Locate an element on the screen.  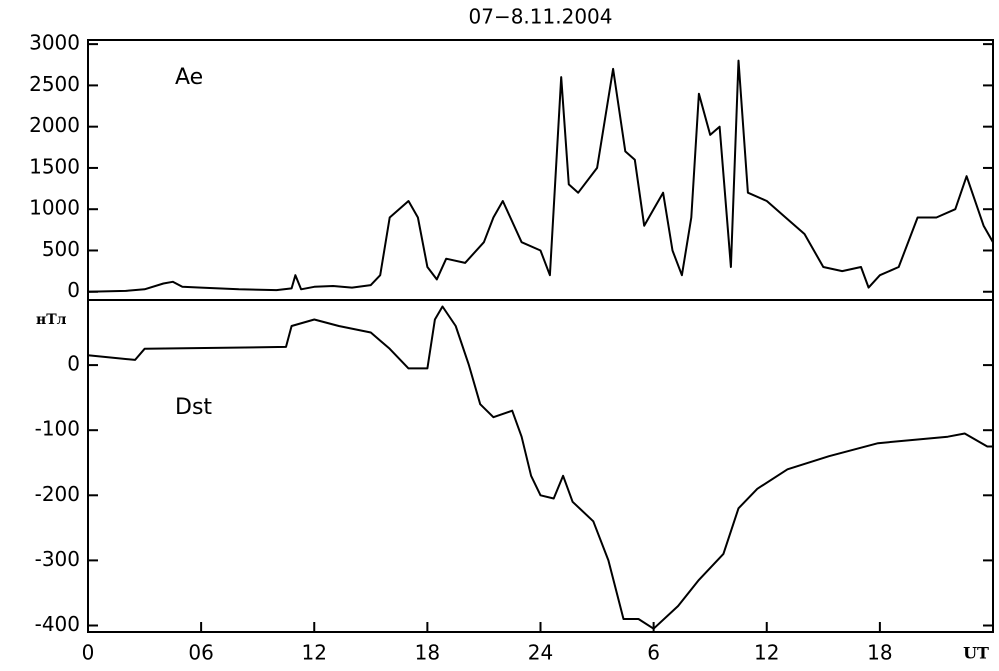
y-tick-label: -200 is located at coordinates (57, 494).